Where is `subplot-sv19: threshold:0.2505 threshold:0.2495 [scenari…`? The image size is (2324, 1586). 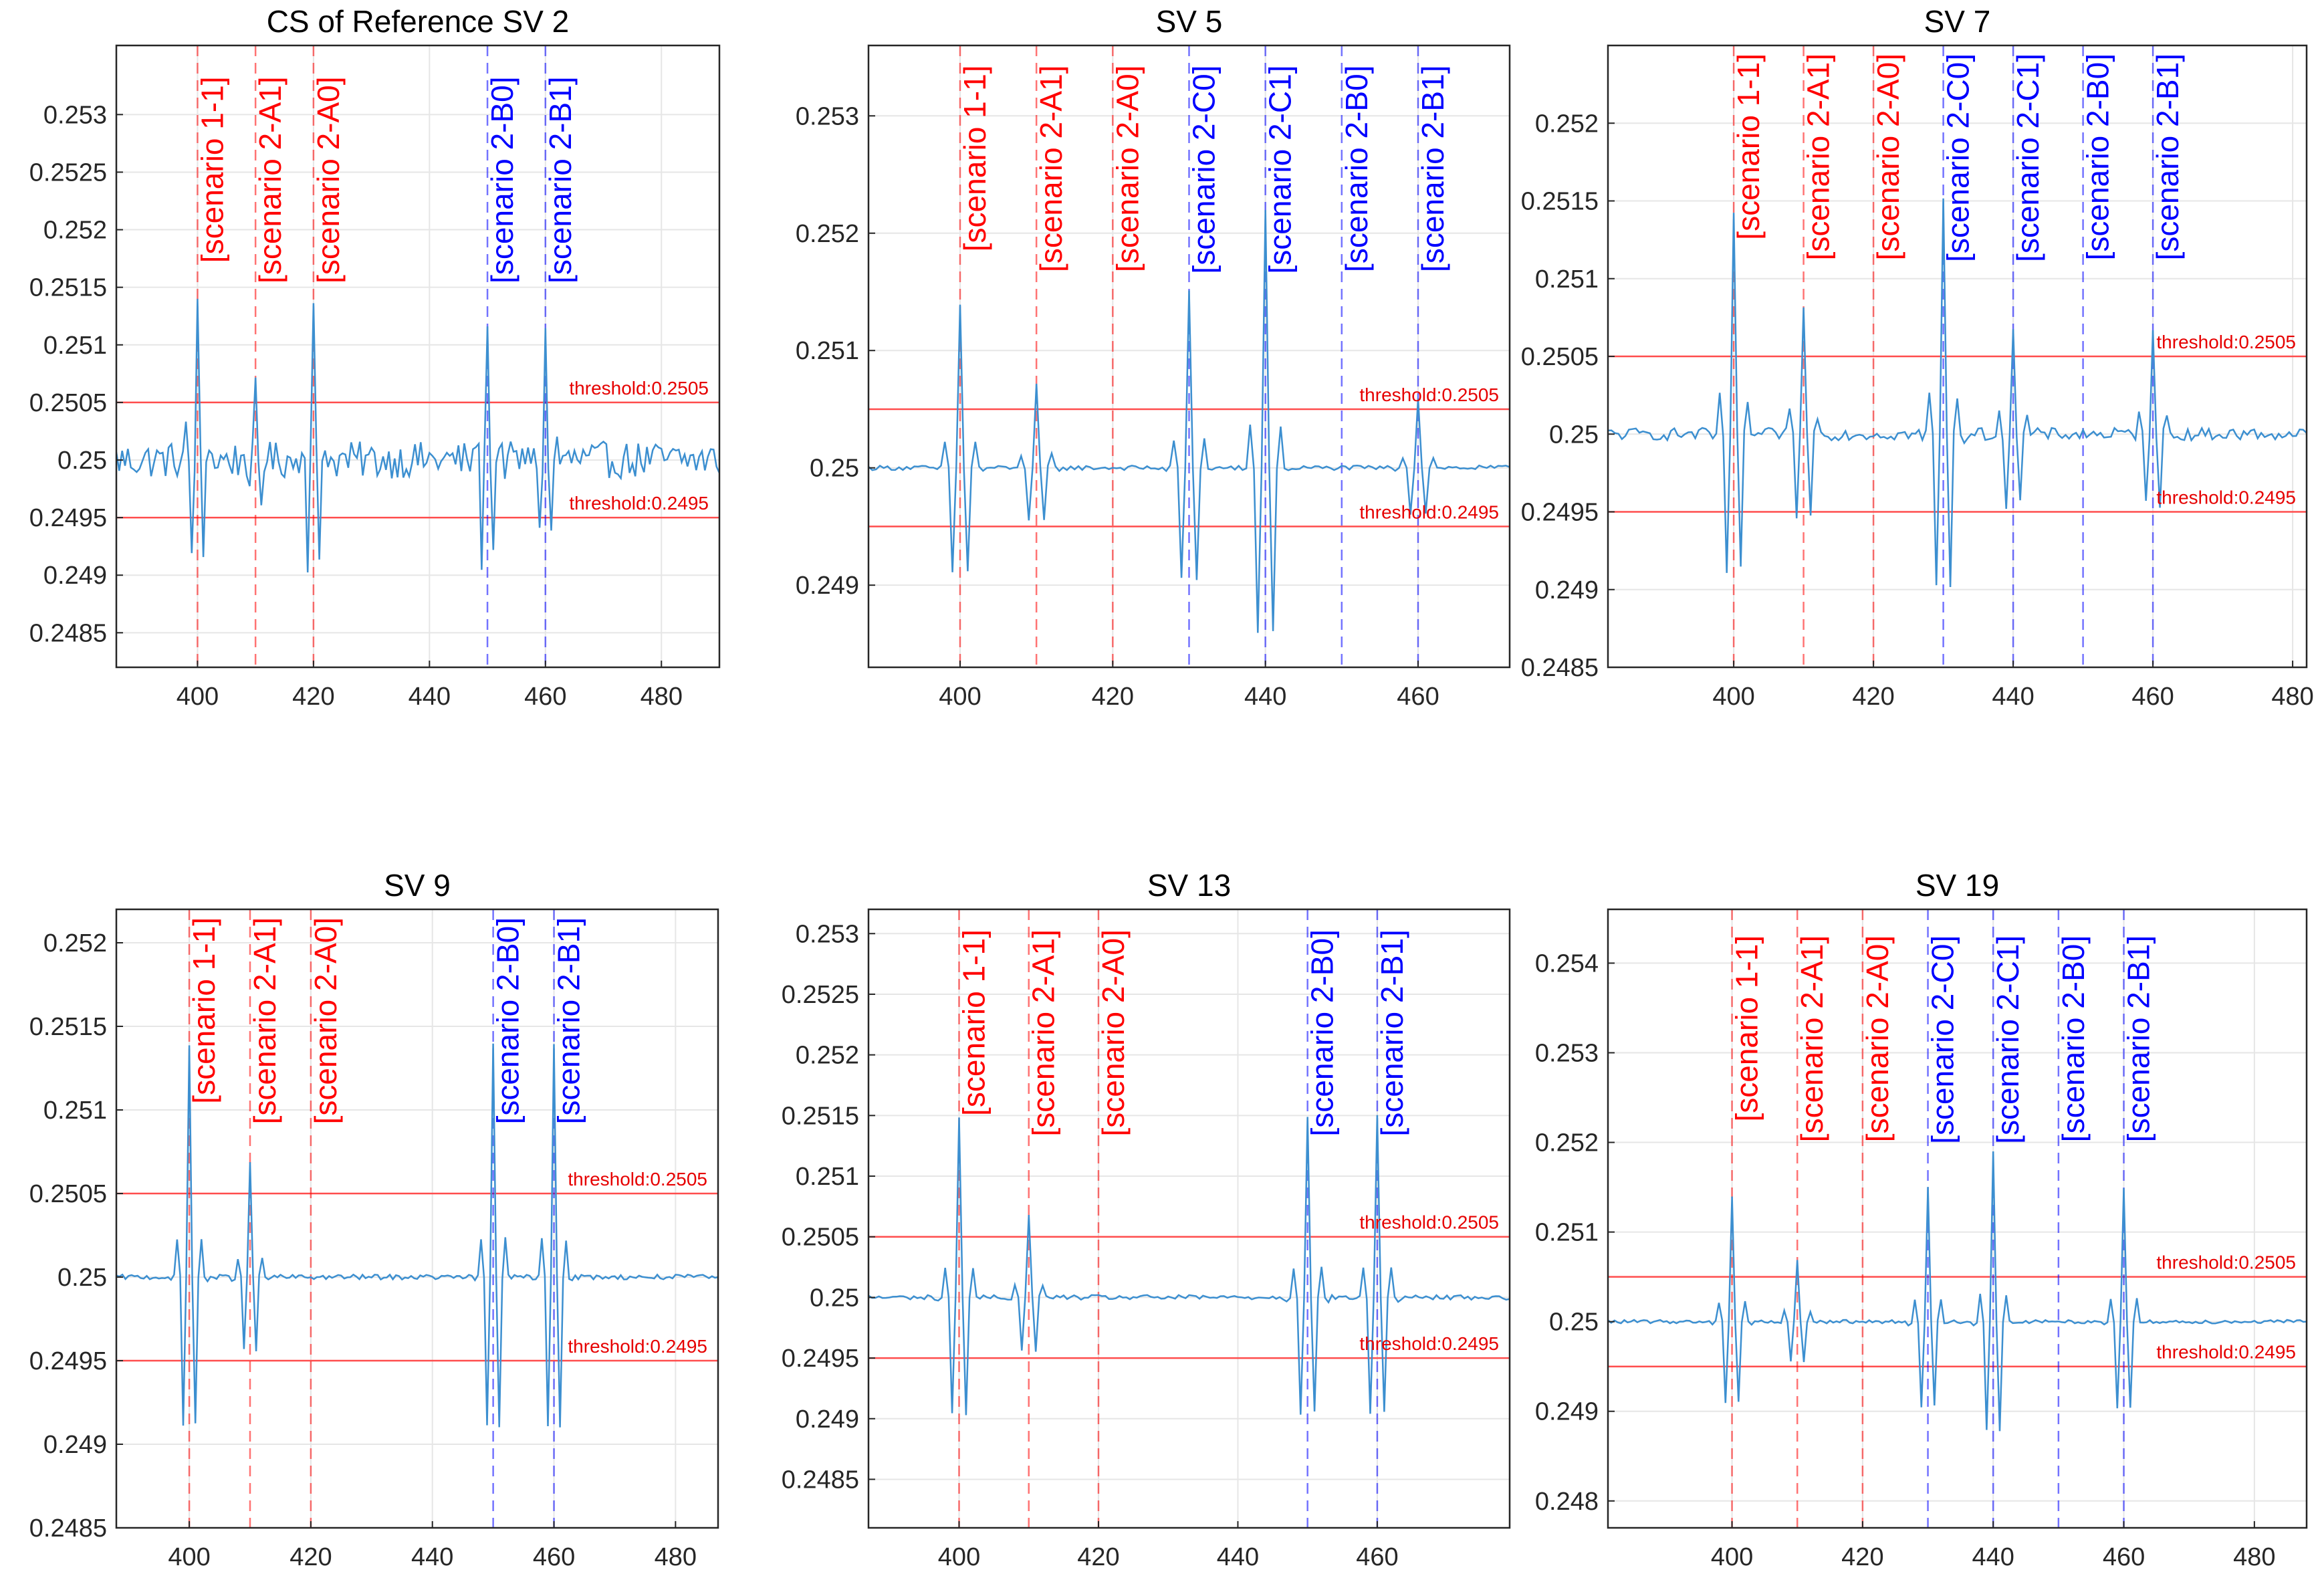
subplot-sv19: threshold:0.2505 threshold:0.2495 [scenari… is located at coordinates (1922, 1219).